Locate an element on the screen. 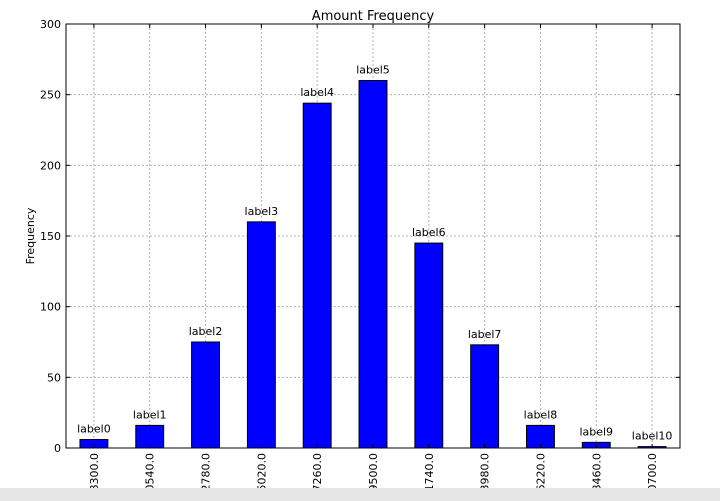 Image resolution: width=720 pixels, height=501 pixels. data-label: label9 is located at coordinates (596, 431).